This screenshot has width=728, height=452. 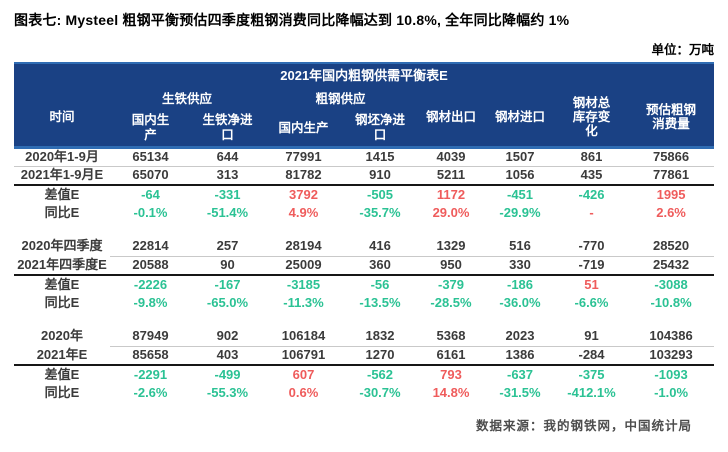 I want to click on value-cell: 360, so click(x=380, y=266).